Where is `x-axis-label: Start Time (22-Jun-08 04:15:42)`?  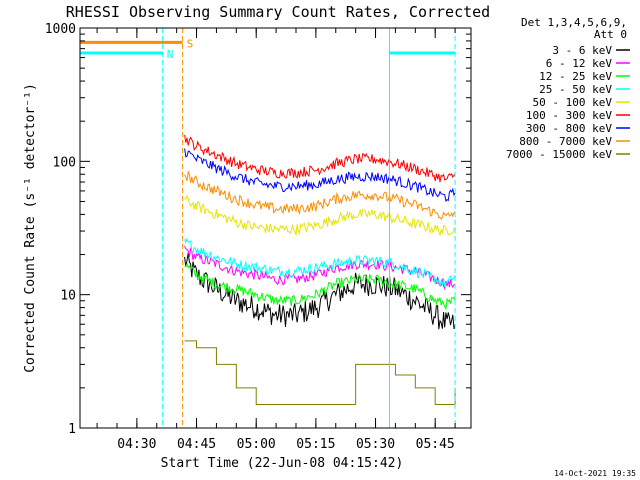 x-axis-label: Start Time (22-Jun-08 04:15:42) is located at coordinates (282, 463).